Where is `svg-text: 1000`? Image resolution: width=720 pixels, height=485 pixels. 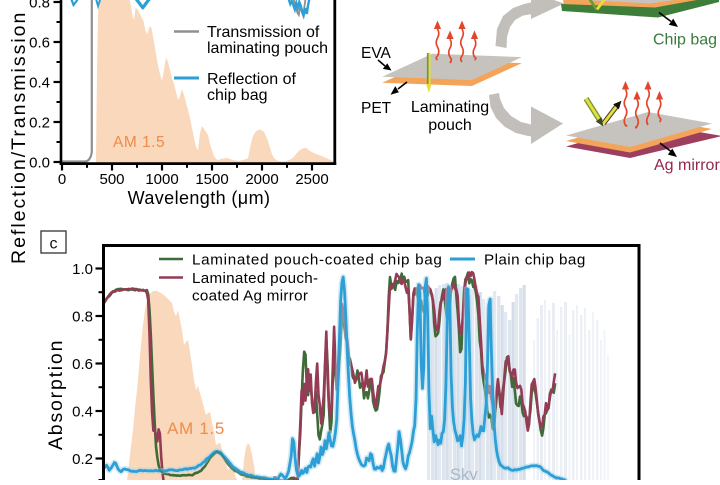 svg-text: 1000 is located at coordinates (161, 179).